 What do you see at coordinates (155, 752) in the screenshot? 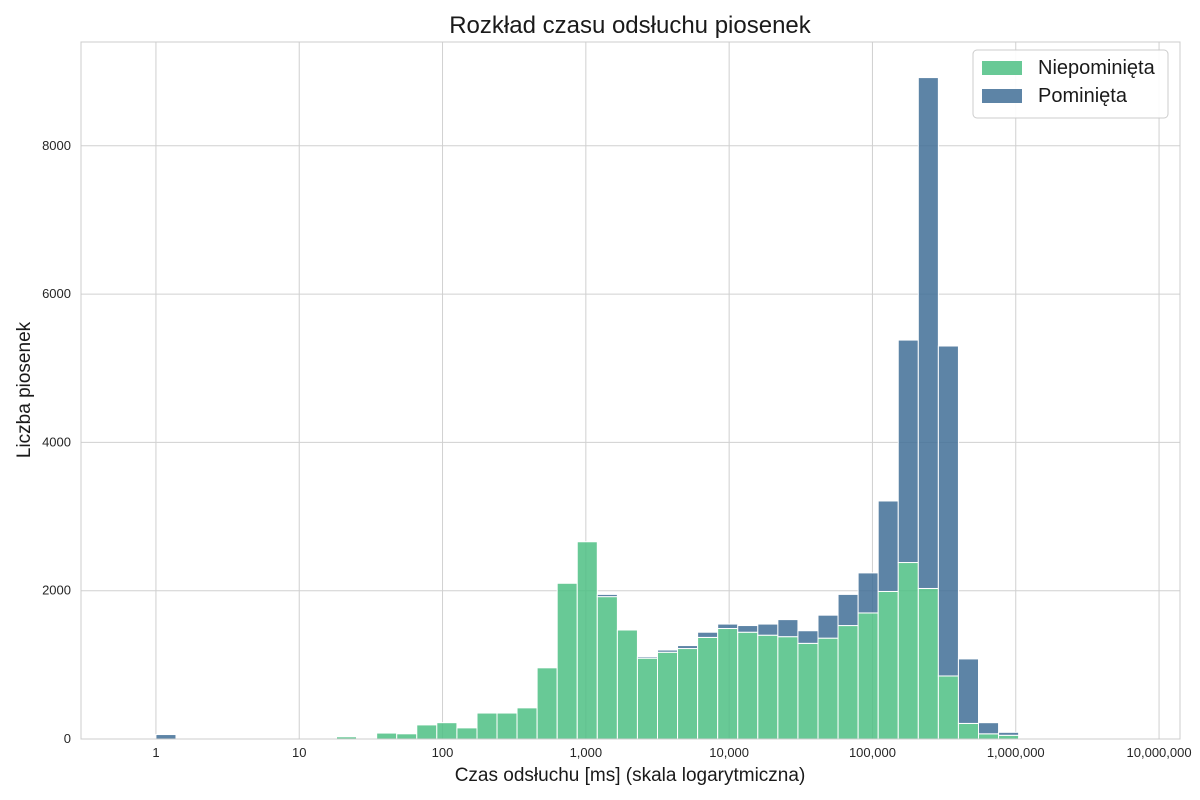
I see `x-tick-label: 1` at bounding box center [155, 752].